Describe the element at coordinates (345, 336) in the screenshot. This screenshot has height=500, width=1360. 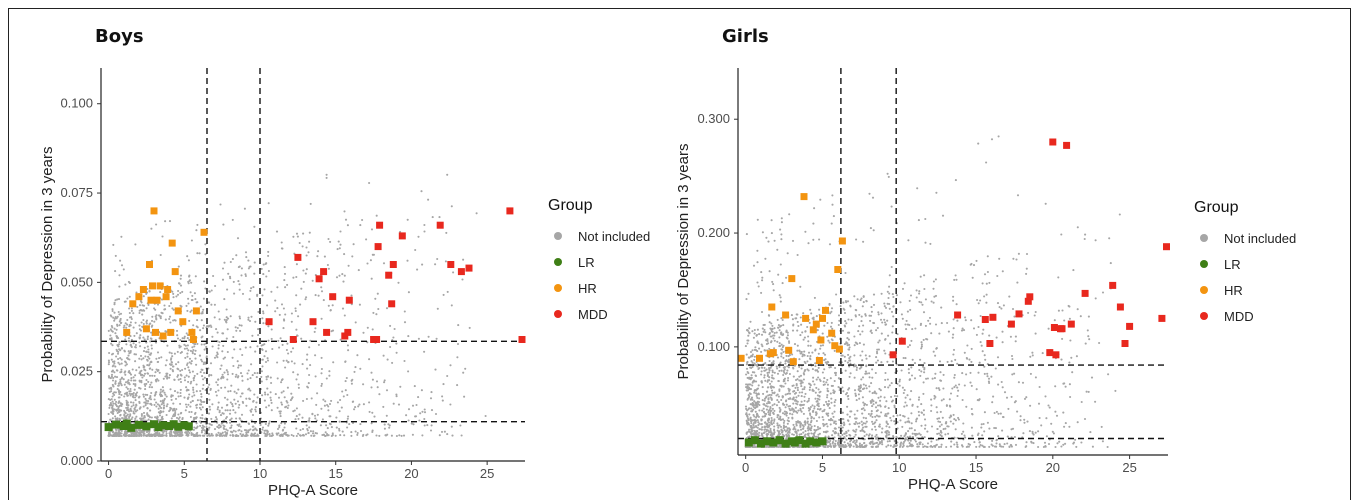
I see `mdd-point` at that location.